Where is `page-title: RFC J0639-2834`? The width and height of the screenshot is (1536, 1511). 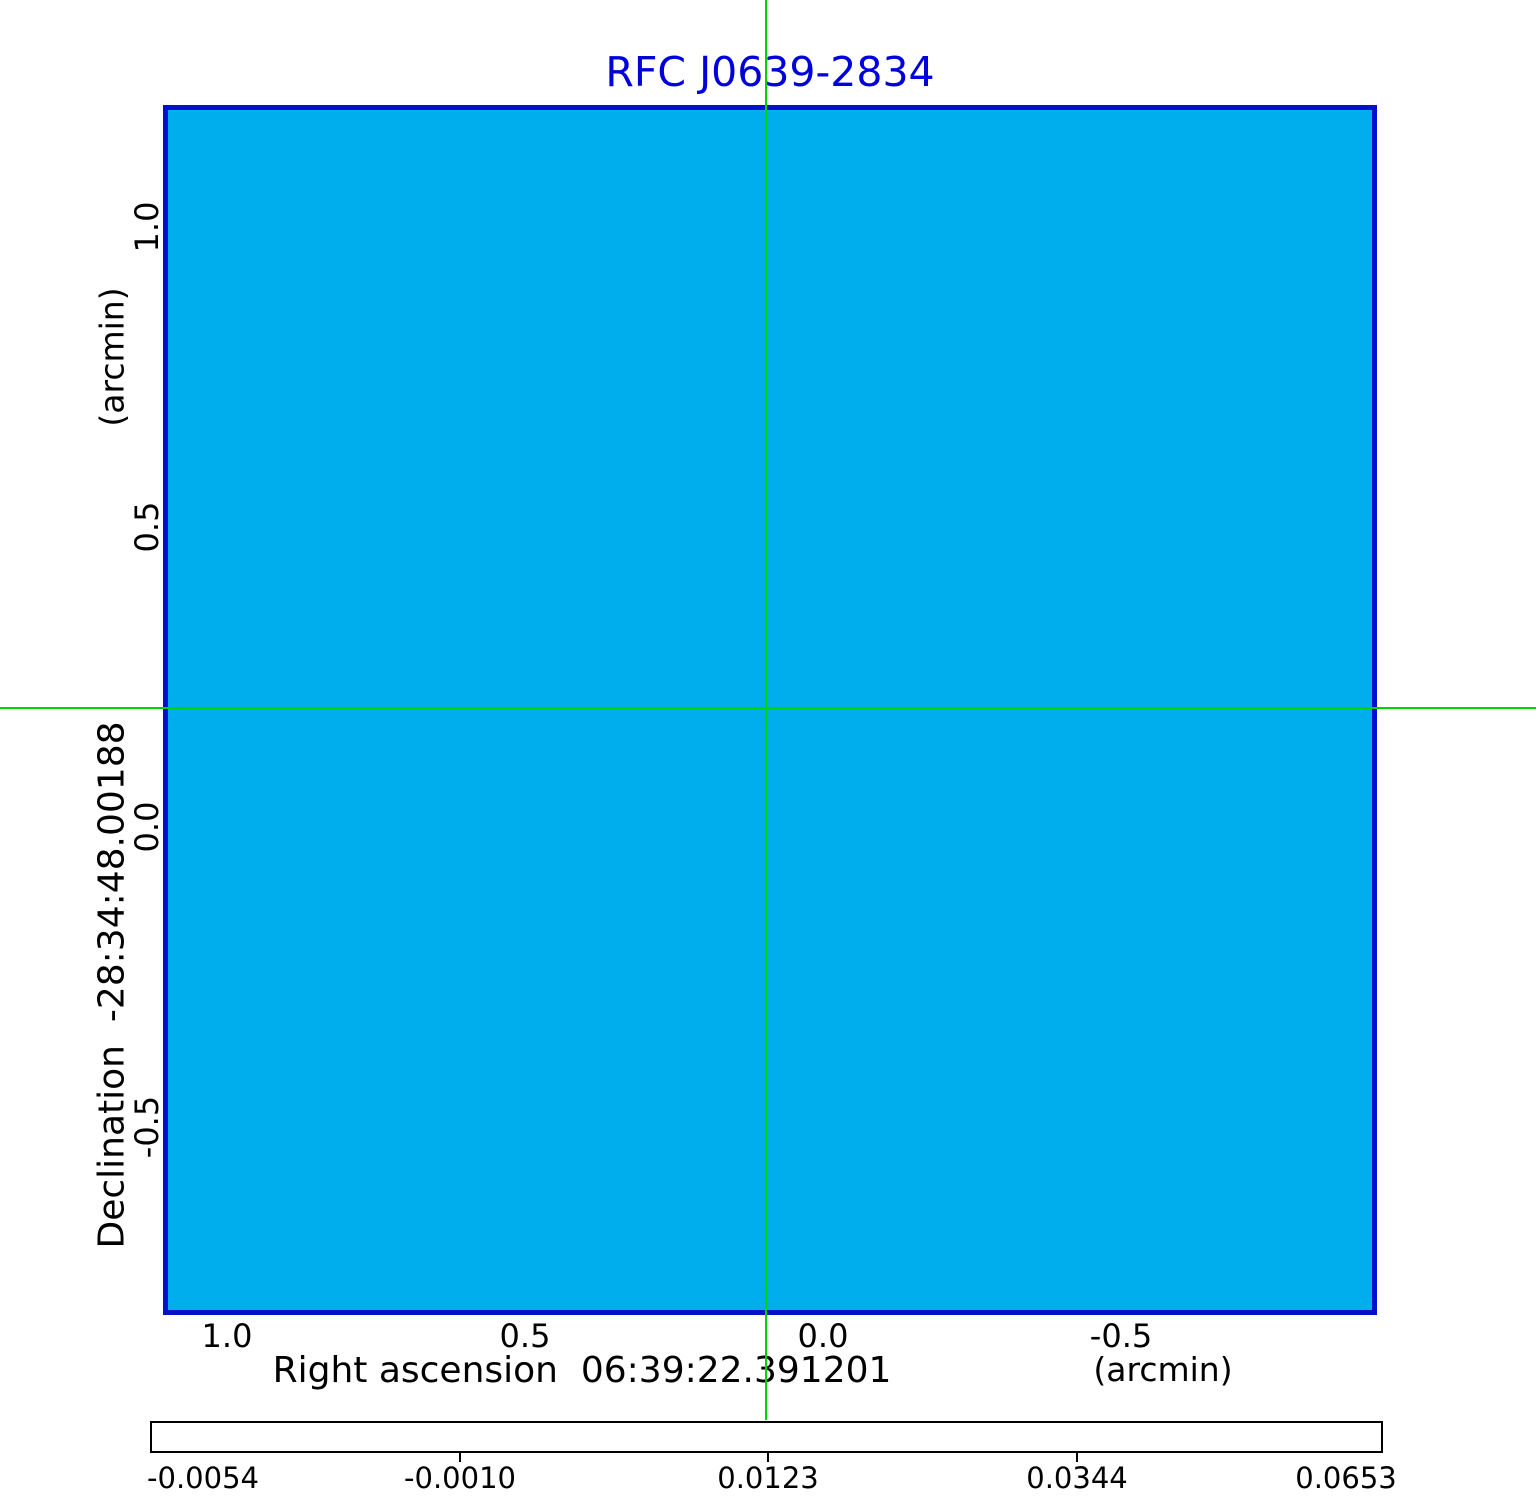 page-title: RFC J0639-2834 is located at coordinates (770, 72).